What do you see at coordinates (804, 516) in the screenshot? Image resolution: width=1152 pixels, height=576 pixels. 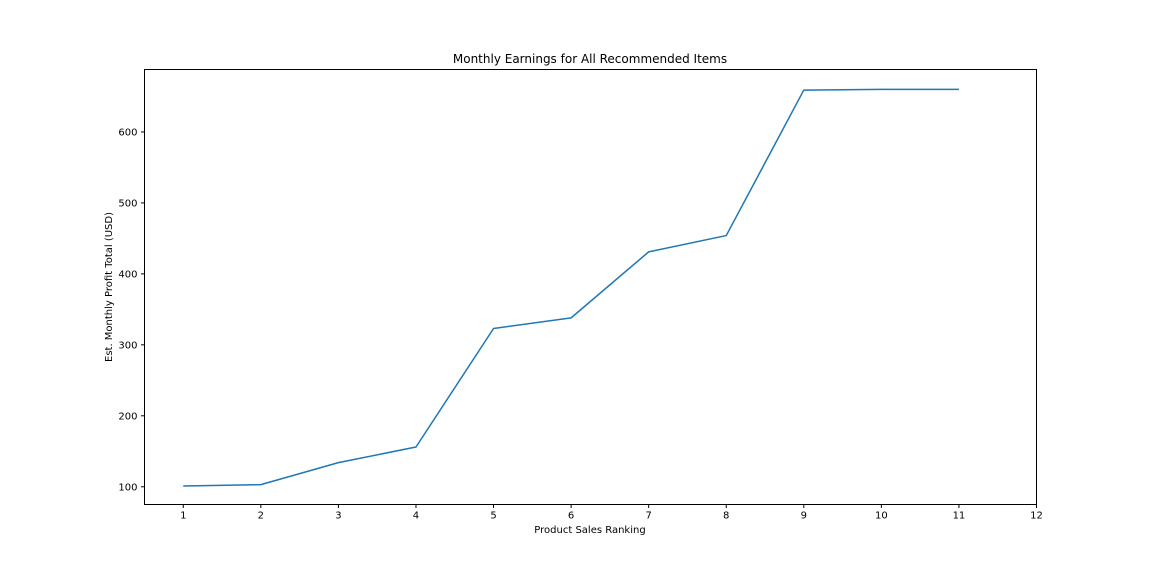 I see `x-tick-label: 9` at bounding box center [804, 516].